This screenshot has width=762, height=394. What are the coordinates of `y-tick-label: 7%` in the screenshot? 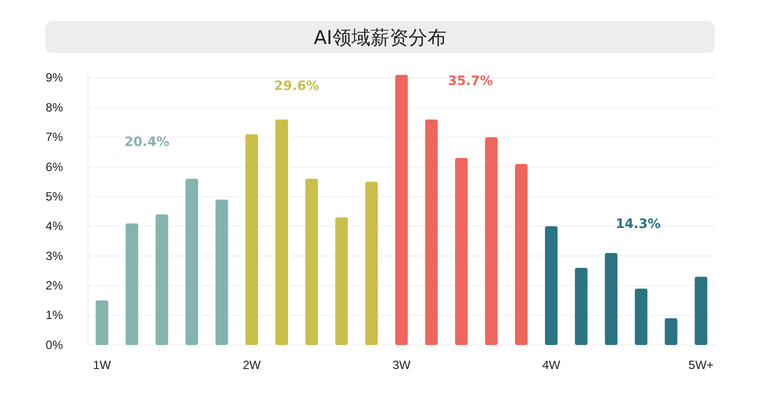 It's located at (55, 137).